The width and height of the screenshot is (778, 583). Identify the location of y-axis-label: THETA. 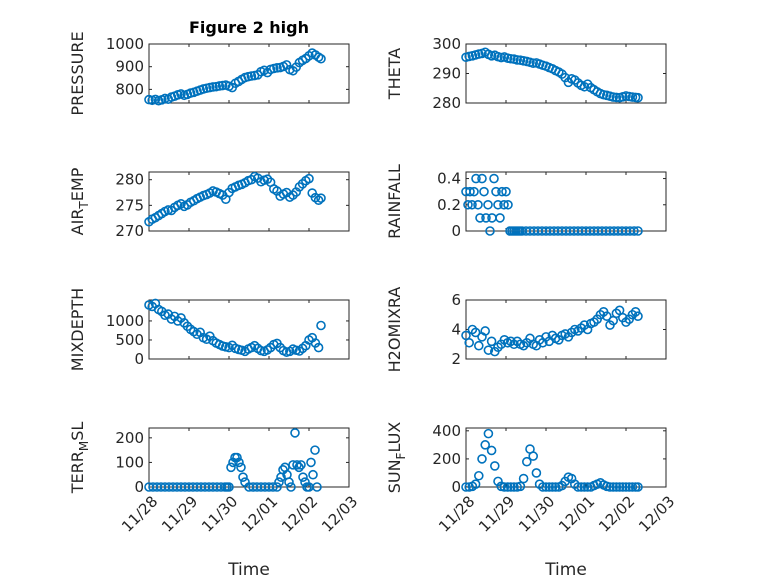
(394, 74).